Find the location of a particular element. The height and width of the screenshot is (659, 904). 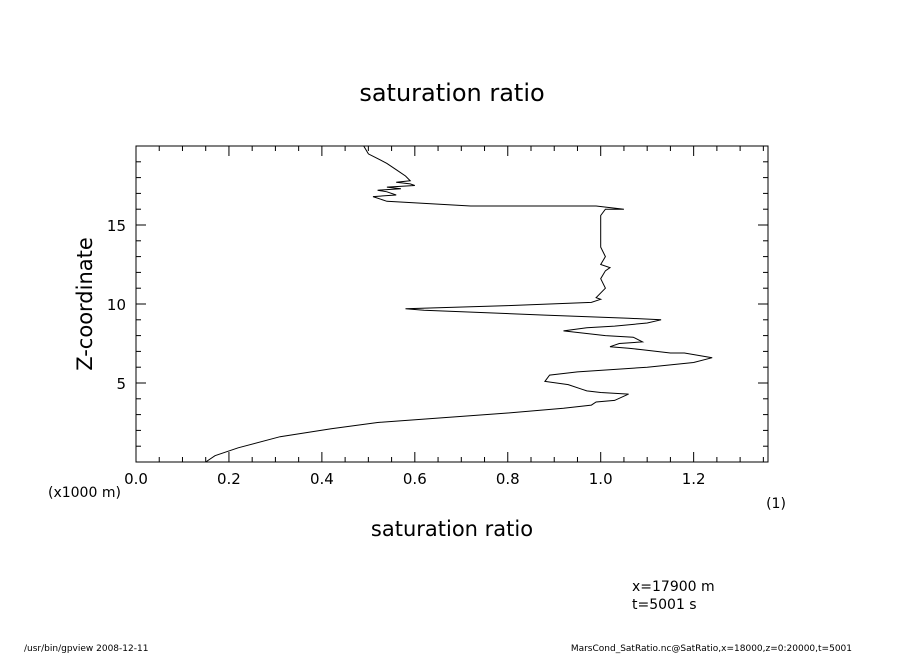

y-axis-label: Z-coordinate is located at coordinates (85, 304).